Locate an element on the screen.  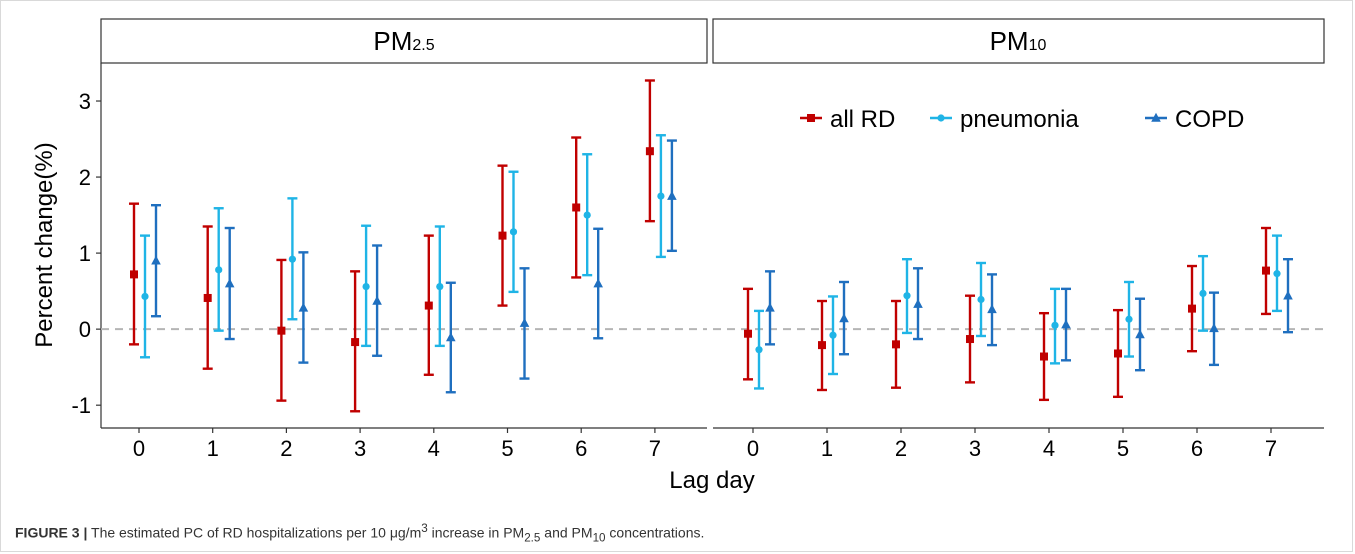
legend-item: all RD is located at coordinates (847, 119).